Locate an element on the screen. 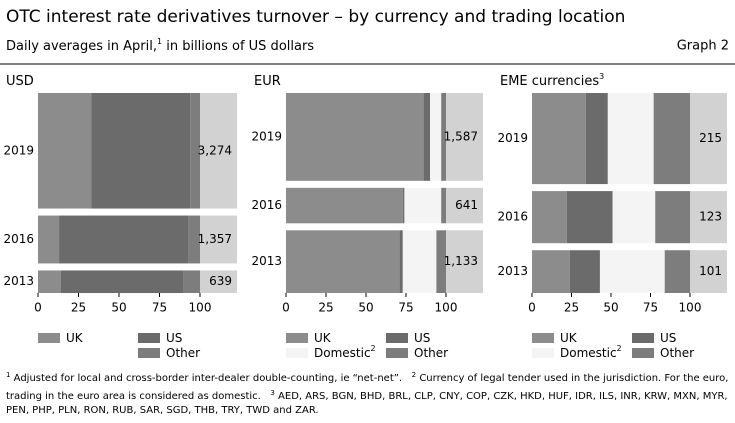  subtitle-rest: in billions of US dollars is located at coordinates (240, 46).